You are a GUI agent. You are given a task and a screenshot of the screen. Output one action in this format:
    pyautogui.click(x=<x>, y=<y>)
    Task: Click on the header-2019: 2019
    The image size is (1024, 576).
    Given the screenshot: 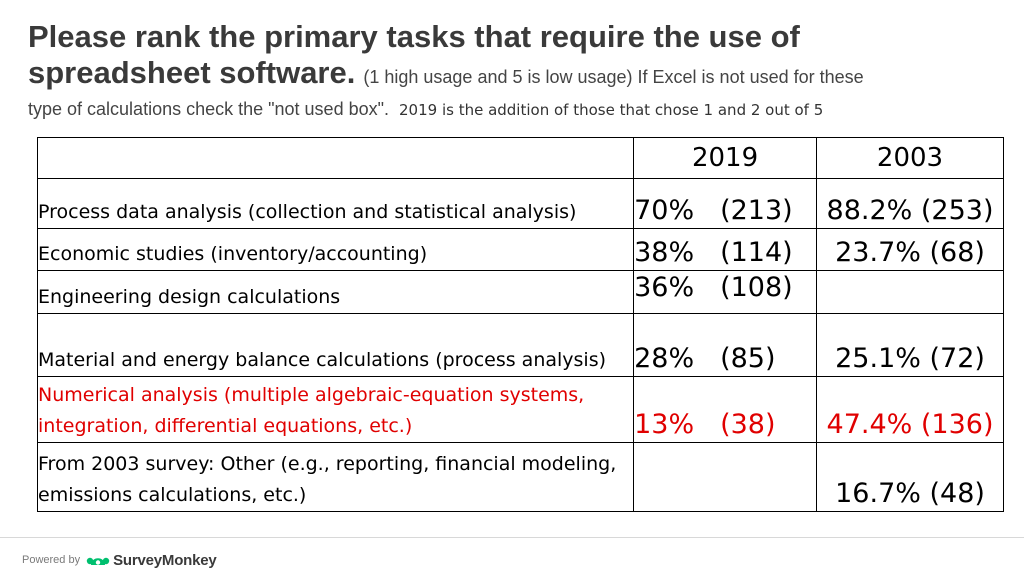 What is the action you would take?
    pyautogui.click(x=725, y=158)
    